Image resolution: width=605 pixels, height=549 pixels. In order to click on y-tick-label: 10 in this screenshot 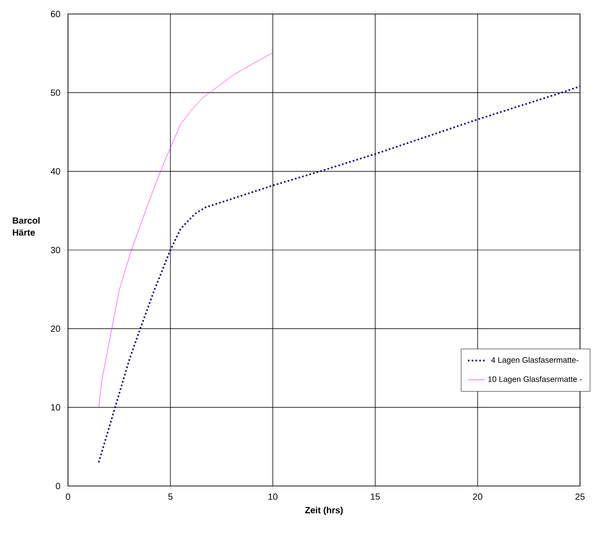, I will do `click(55, 407)`.